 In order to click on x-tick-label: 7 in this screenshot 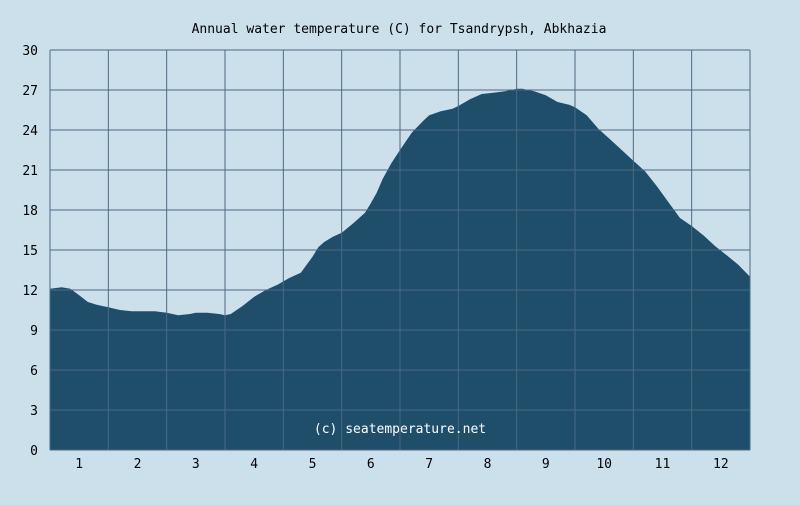, I will do `click(429, 464)`.